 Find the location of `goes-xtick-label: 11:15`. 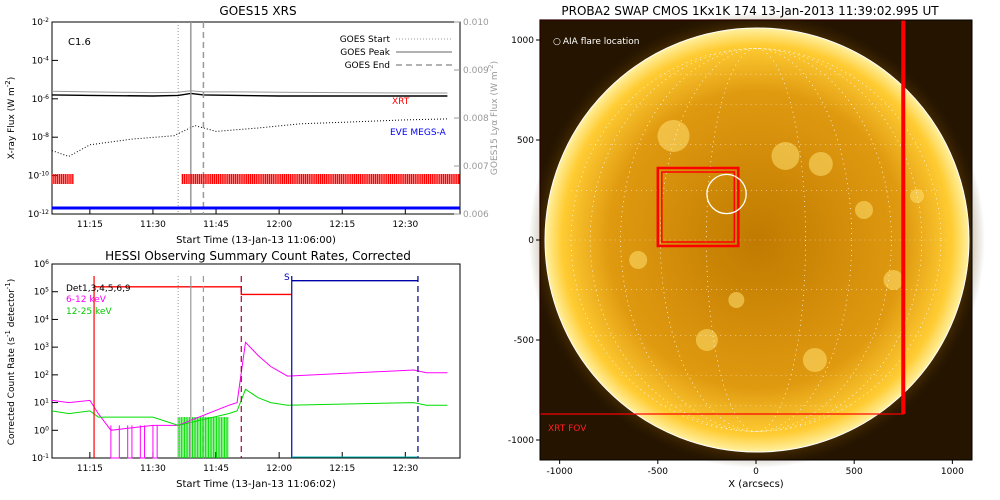

goes-xtick-label: 11:15 is located at coordinates (90, 225).